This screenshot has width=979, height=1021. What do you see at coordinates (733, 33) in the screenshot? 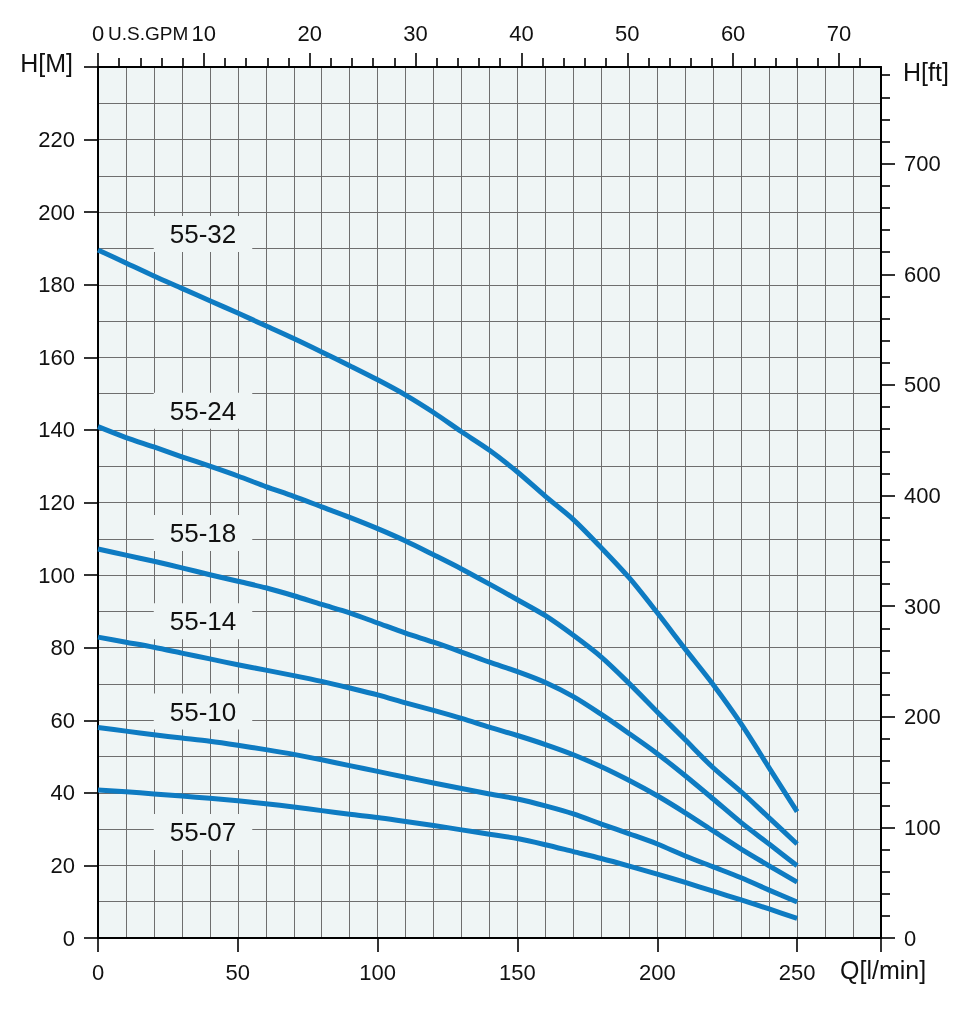
I see `x2-tick-label: 60` at bounding box center [733, 33].